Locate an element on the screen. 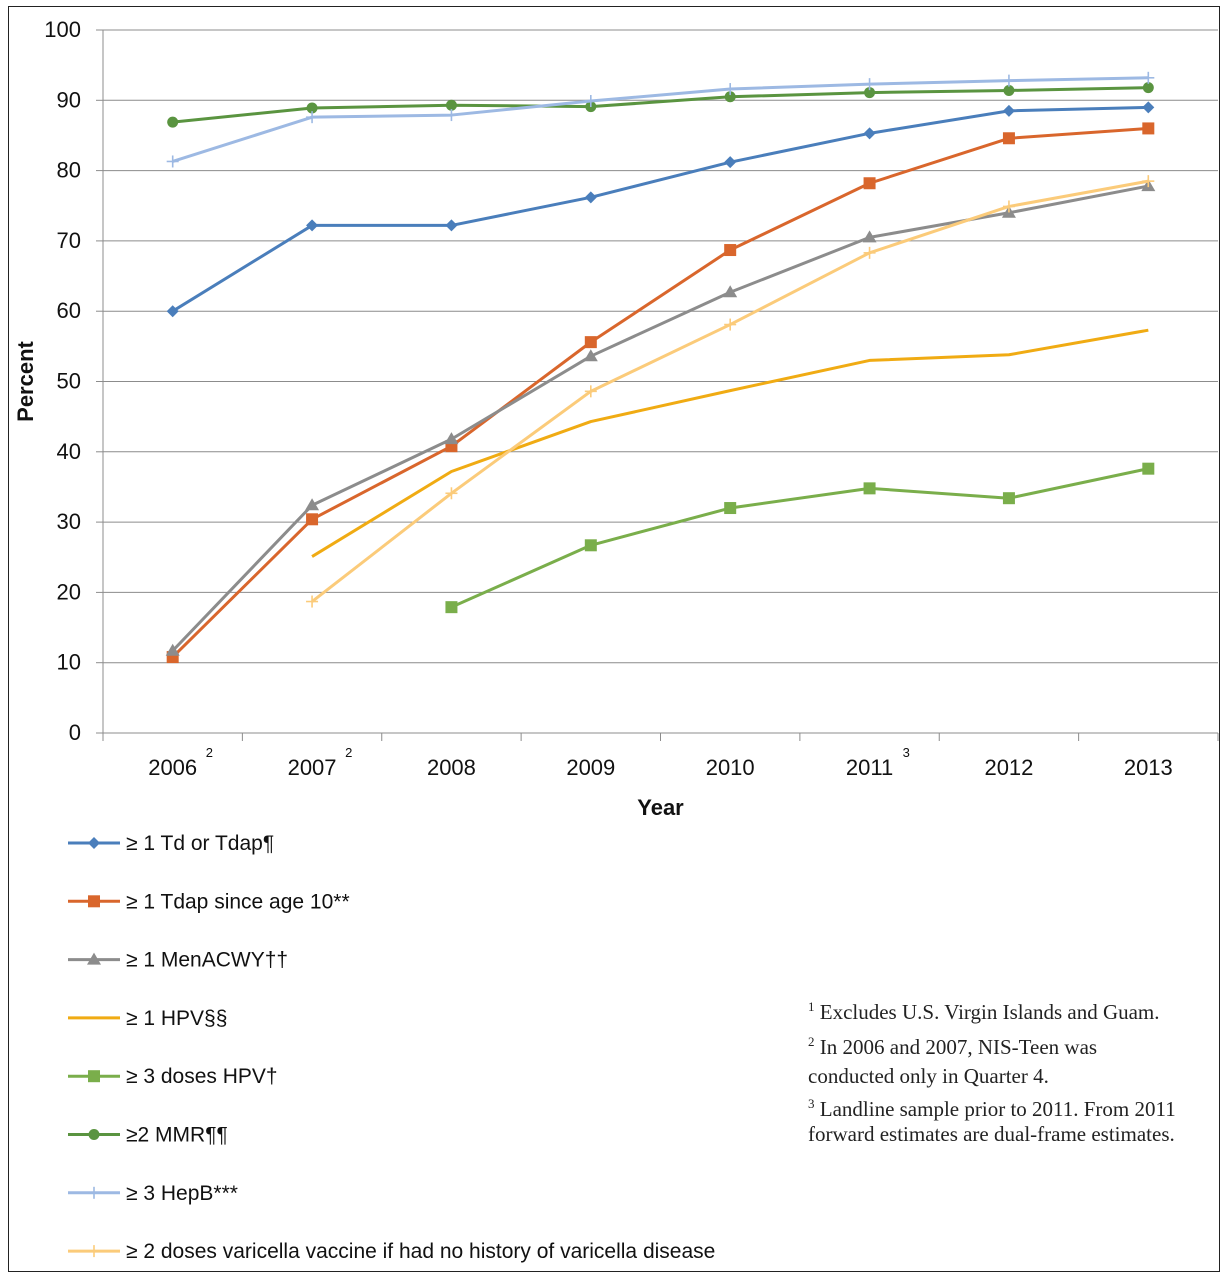  series-4-point-2012 is located at coordinates (1008, 498).